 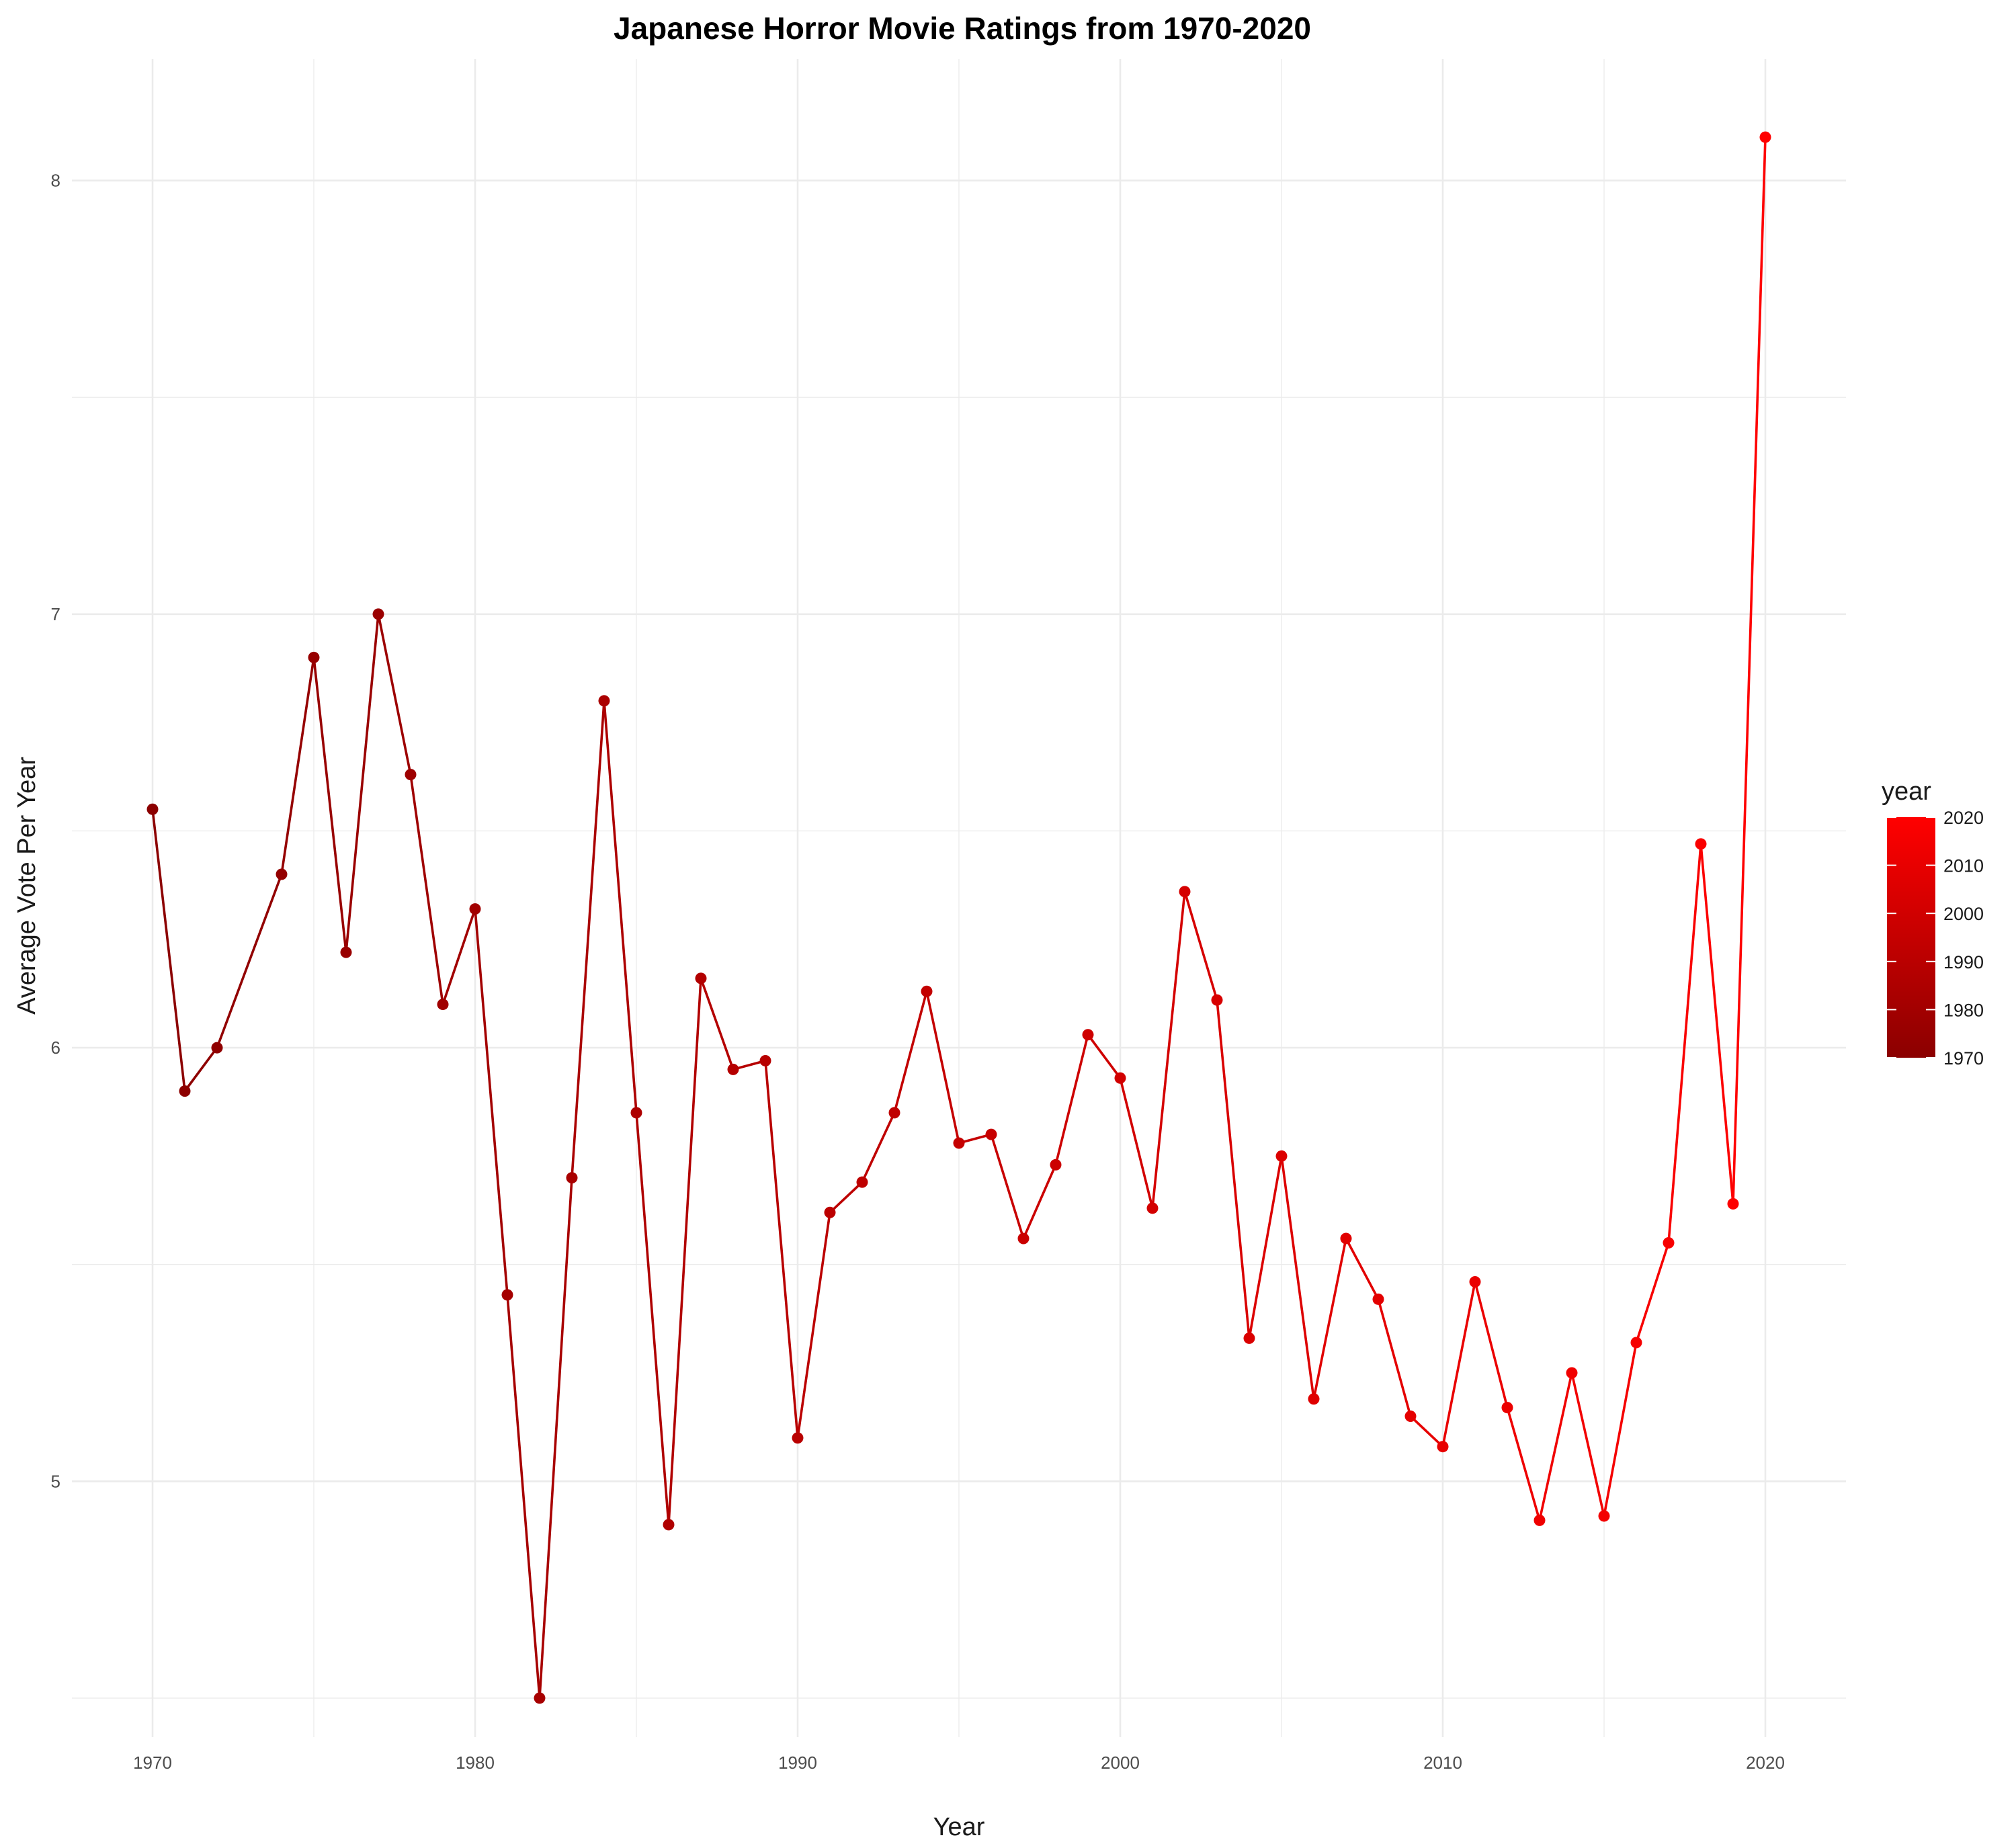 I want to click on legend-tick-label: 1990, so click(x=1964, y=962).